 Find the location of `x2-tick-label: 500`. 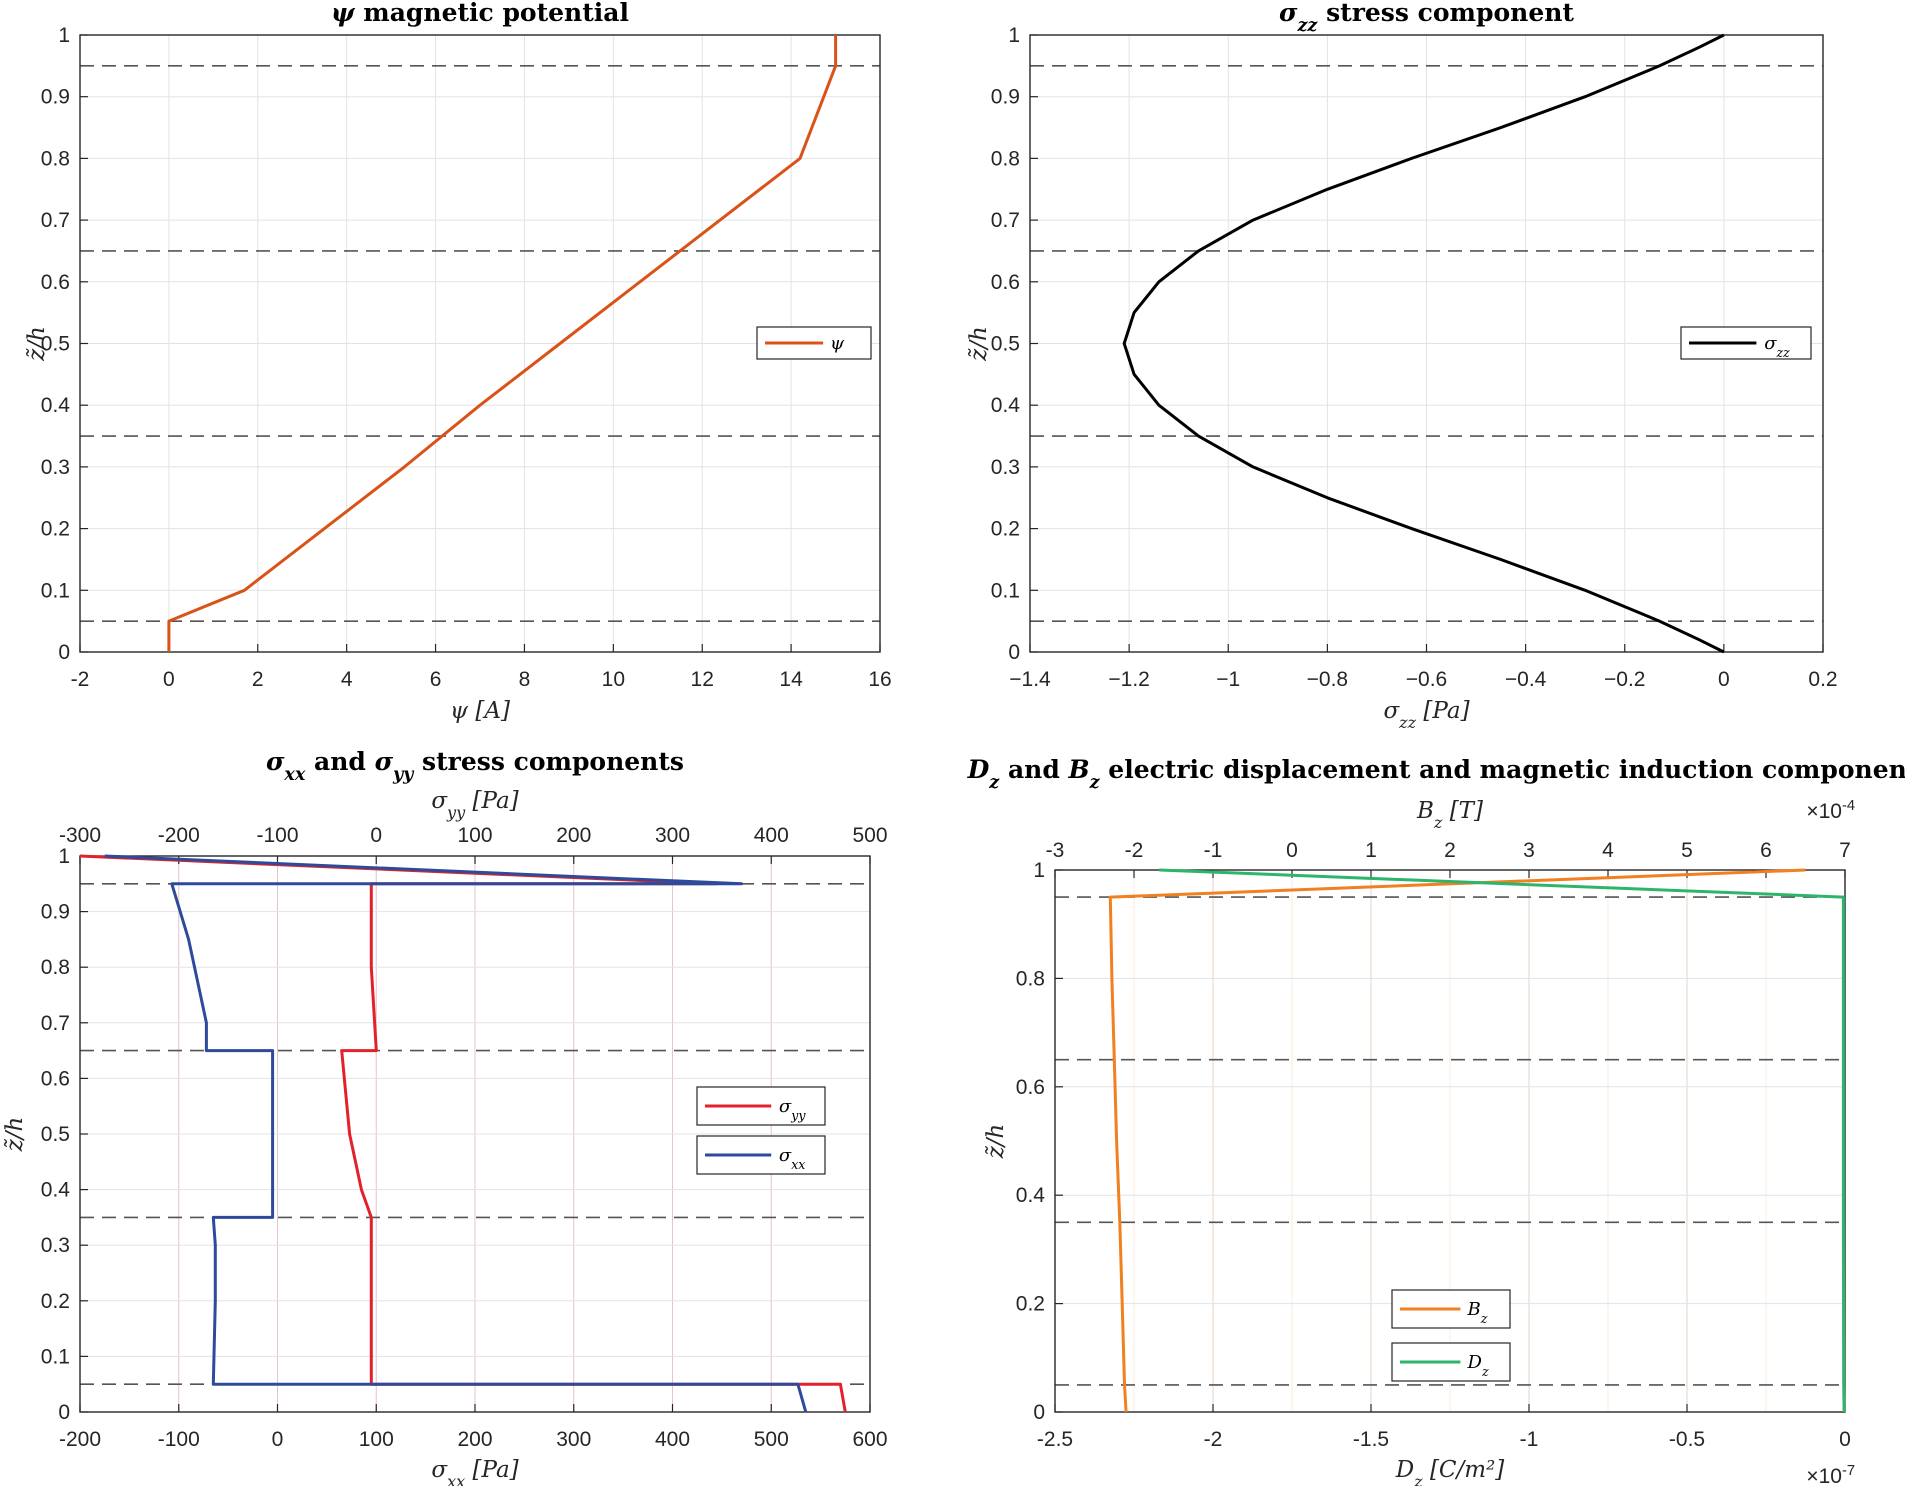

x2-tick-label: 500 is located at coordinates (869, 835).